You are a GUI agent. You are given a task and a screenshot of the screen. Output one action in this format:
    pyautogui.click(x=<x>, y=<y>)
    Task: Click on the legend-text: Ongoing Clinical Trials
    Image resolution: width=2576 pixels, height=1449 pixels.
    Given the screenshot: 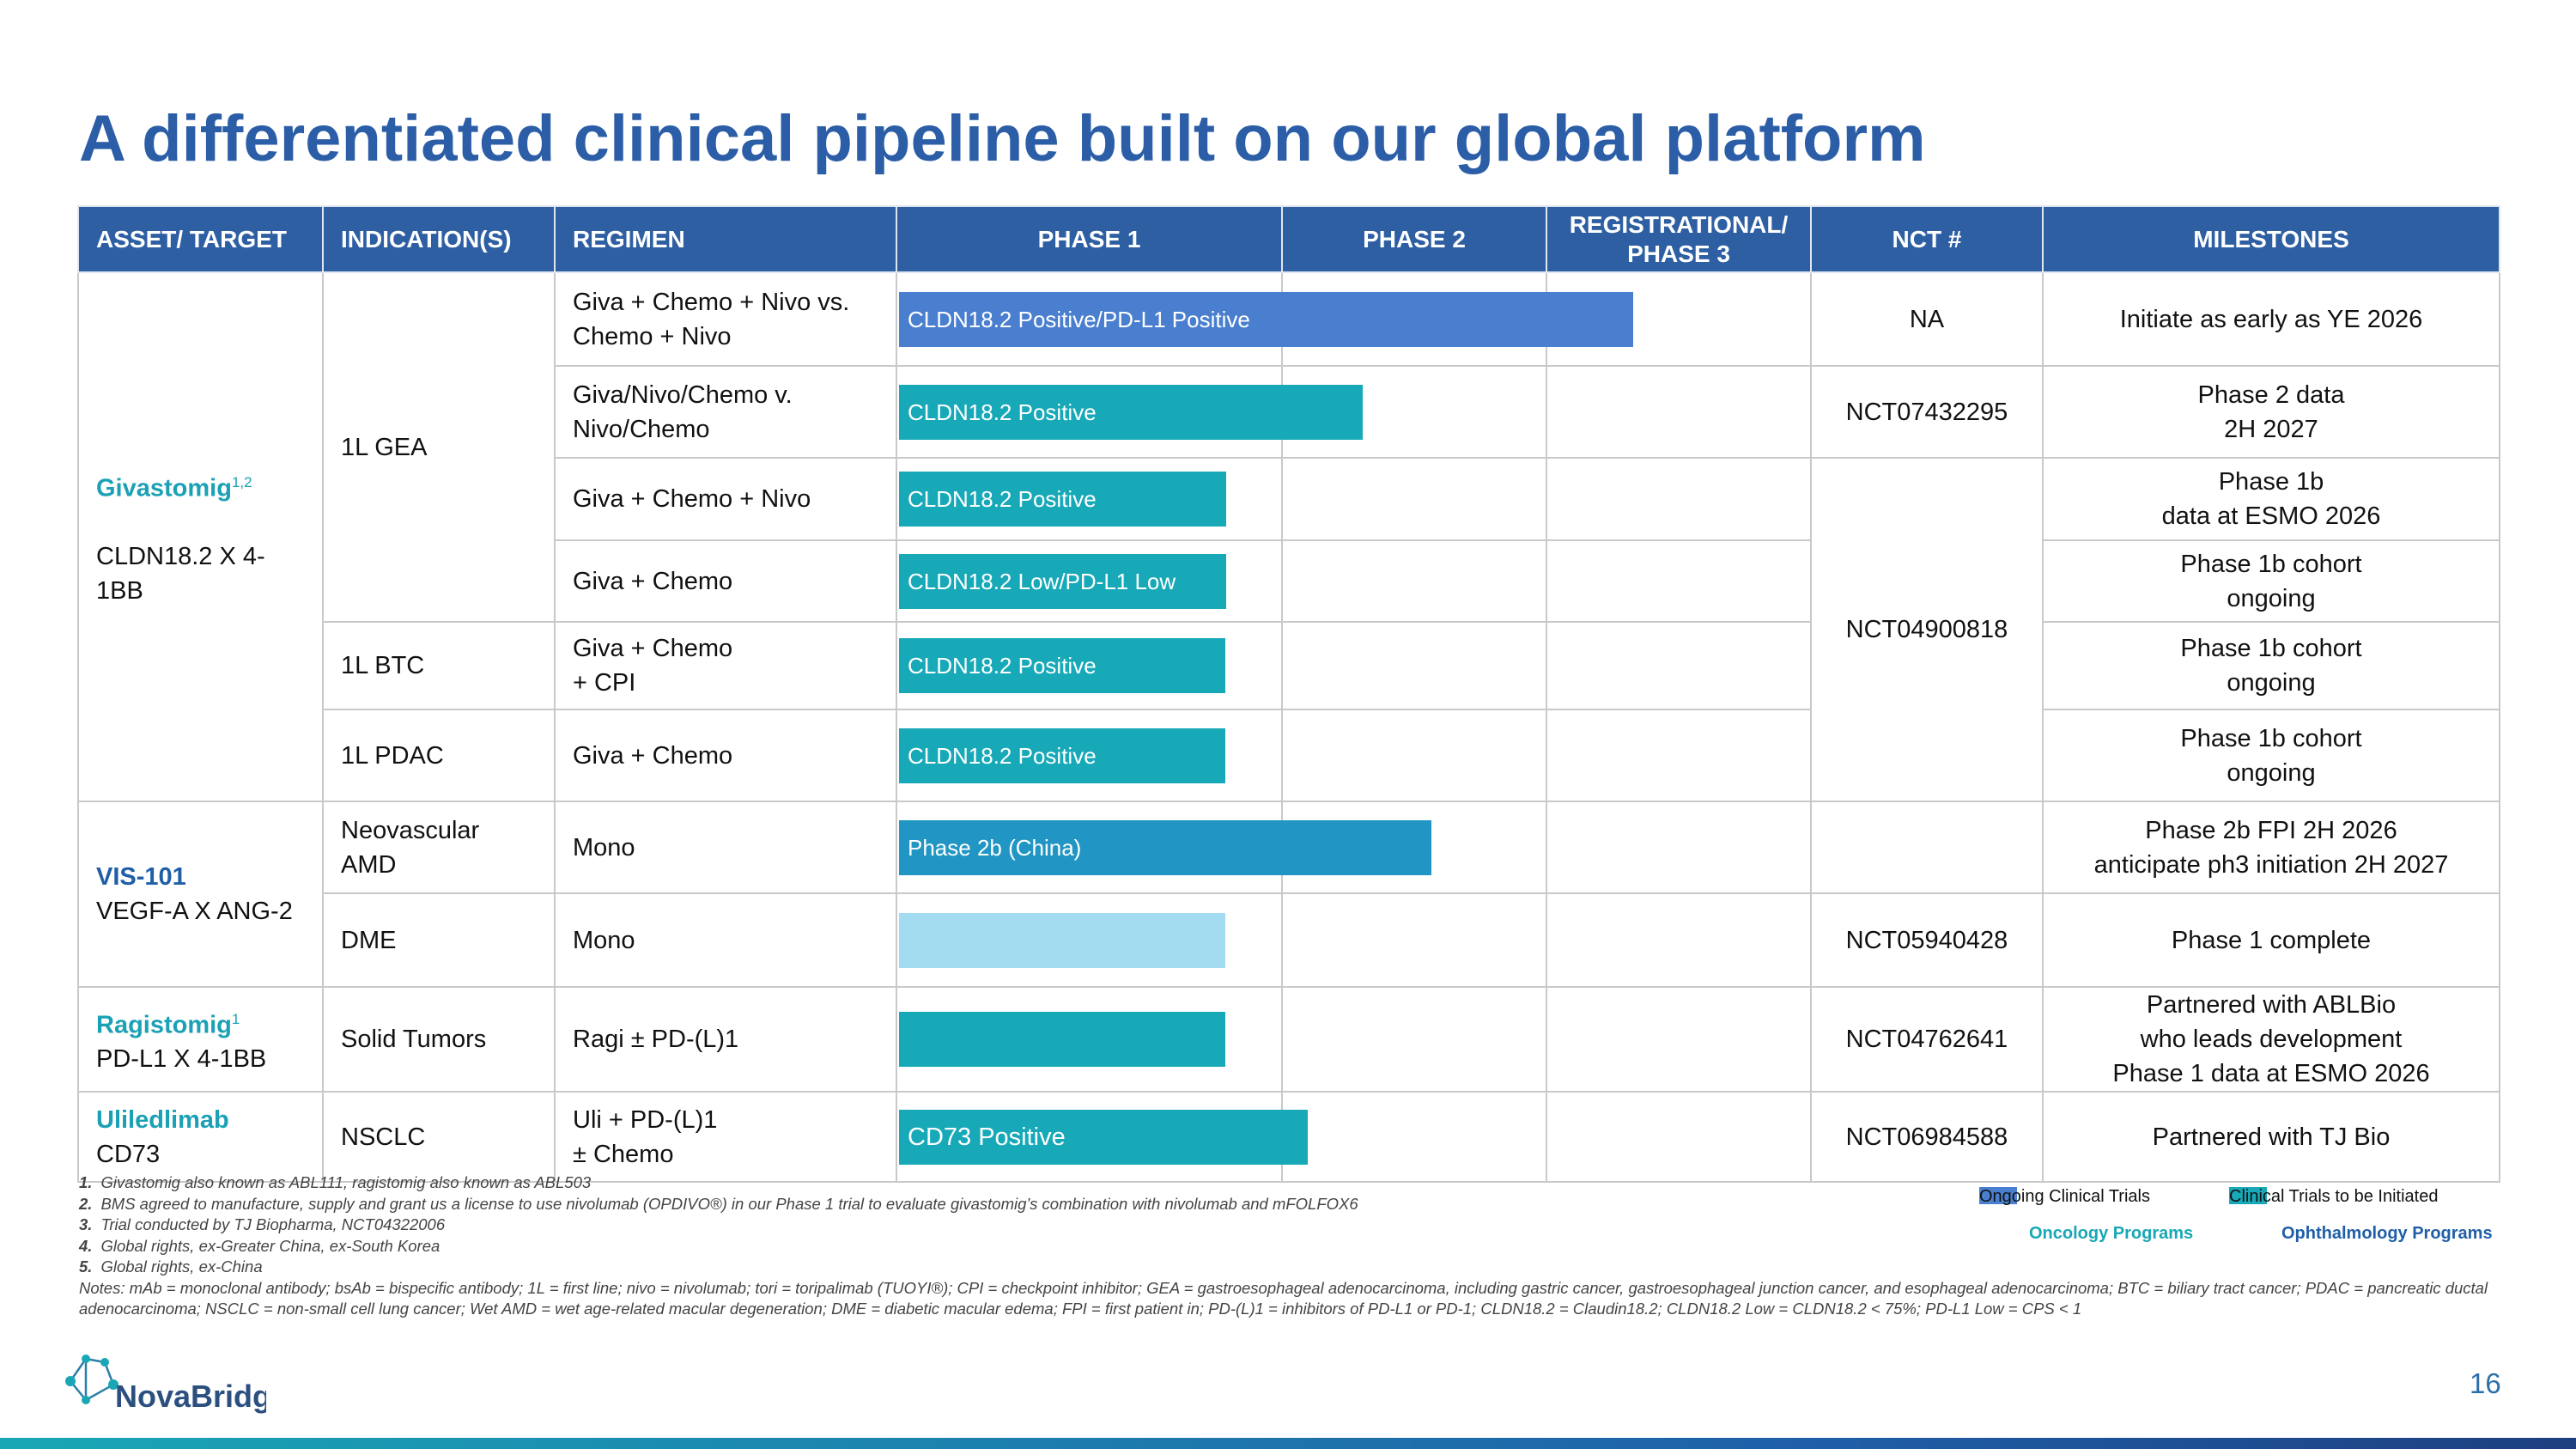 What is the action you would take?
    pyautogui.click(x=2064, y=1196)
    